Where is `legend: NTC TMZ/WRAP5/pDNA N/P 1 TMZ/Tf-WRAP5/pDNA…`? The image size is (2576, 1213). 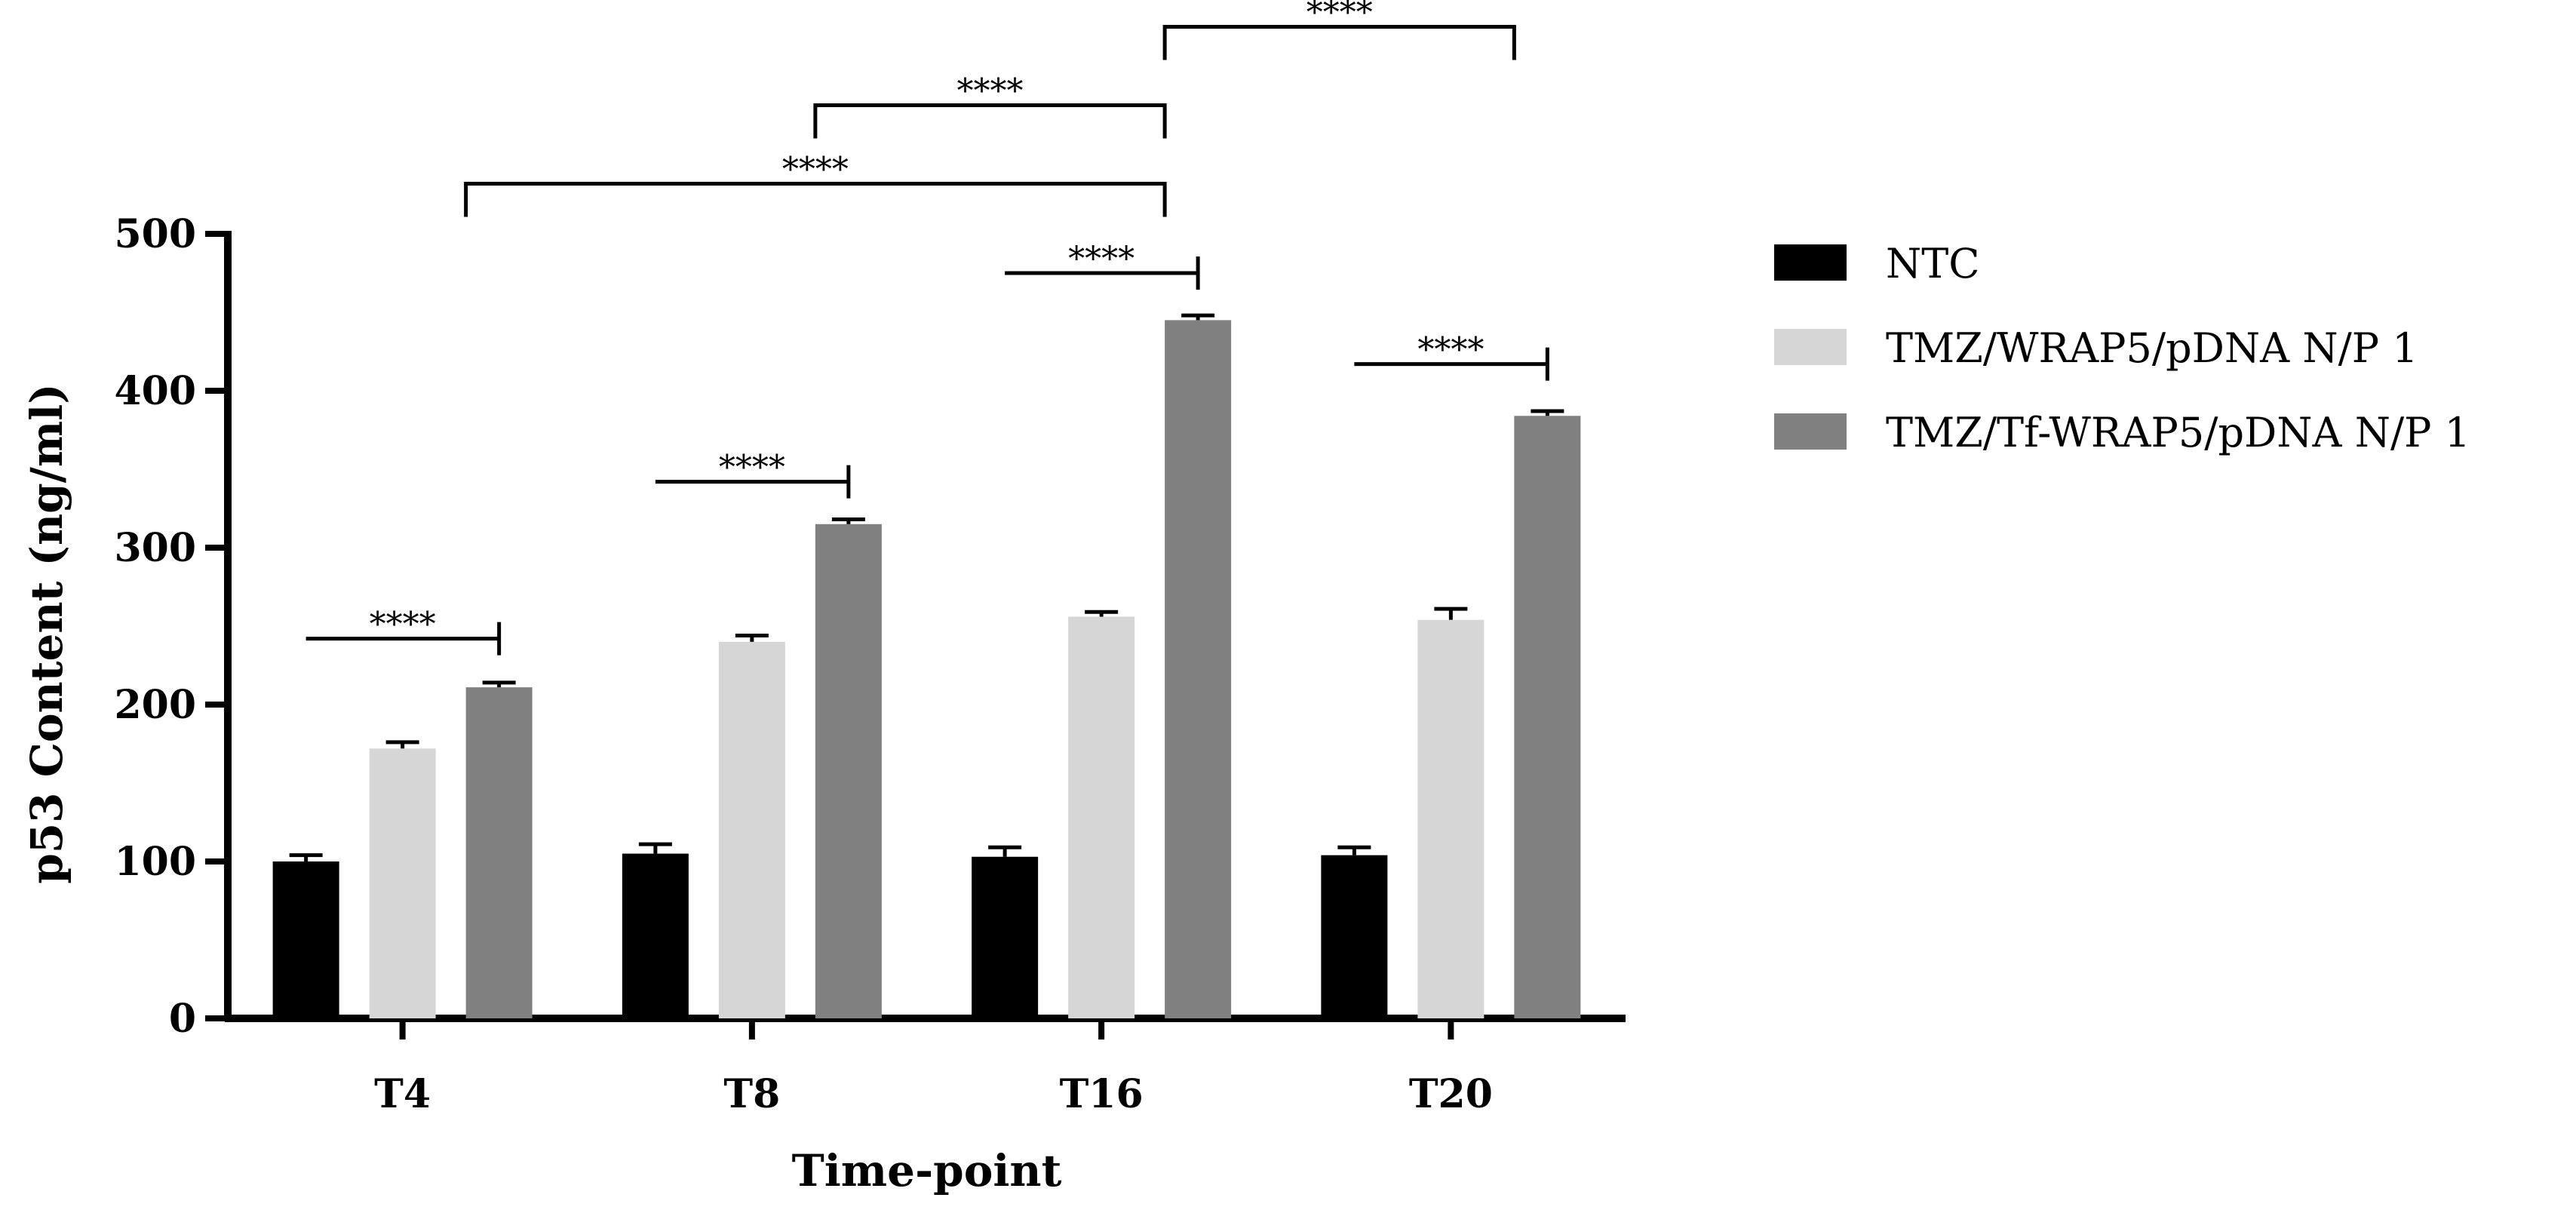 legend: NTC TMZ/WRAP5/pDNA N/P 1 TMZ/Tf-WRAP5/pDNA… is located at coordinates (2122, 348).